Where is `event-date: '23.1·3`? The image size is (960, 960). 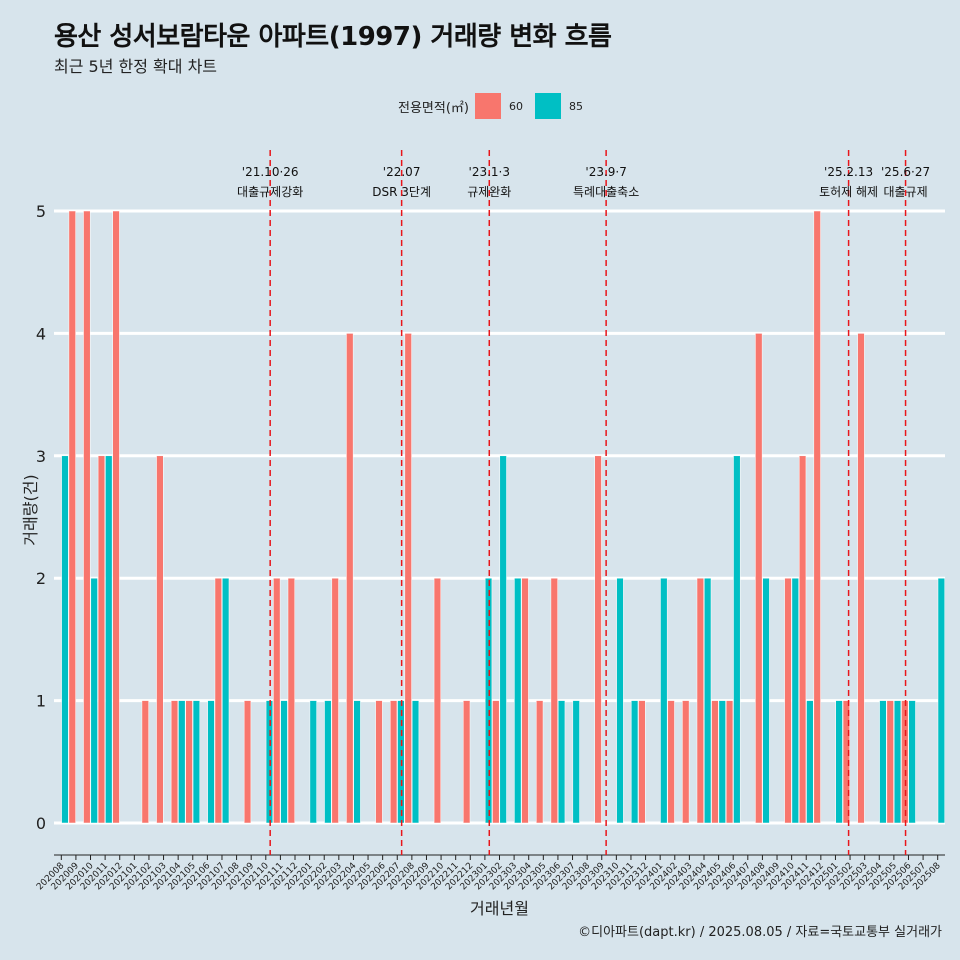 event-date: '23.1·3 is located at coordinates (489, 172).